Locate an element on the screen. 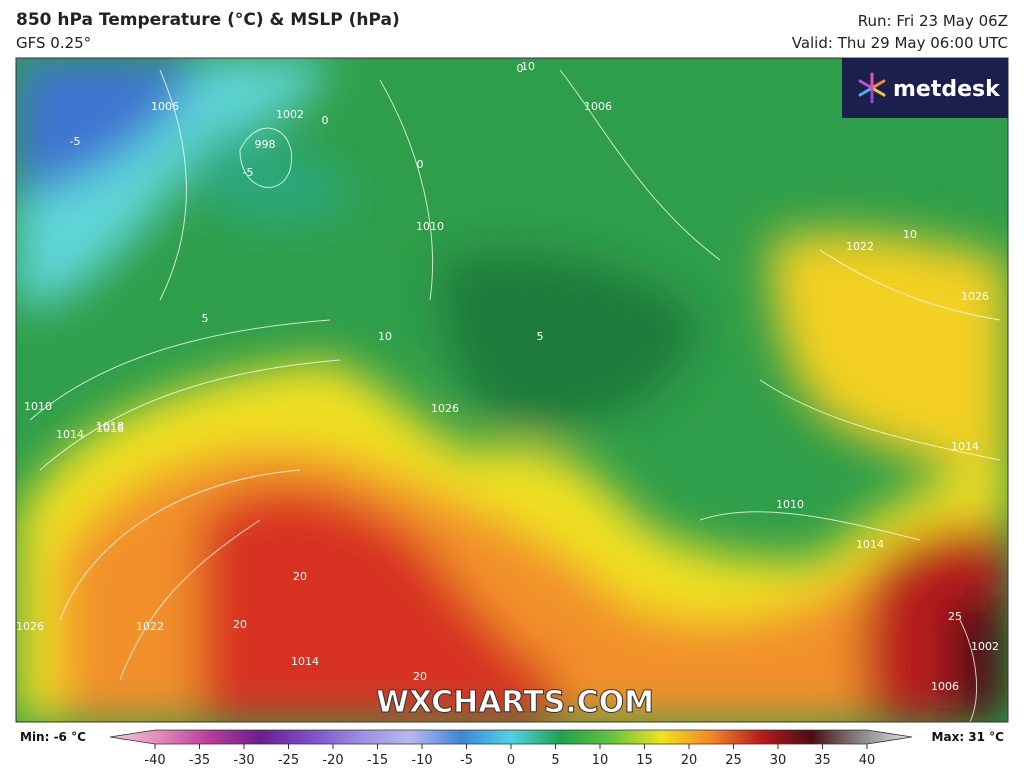 The image size is (1024, 784). logo: metdesk is located at coordinates (925, 88).